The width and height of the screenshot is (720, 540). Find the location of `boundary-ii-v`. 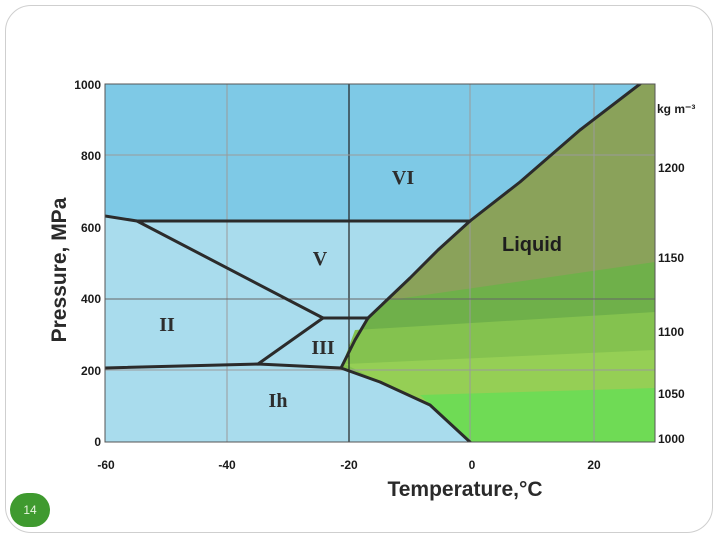

boundary-ii-v is located at coordinates (230, 269).